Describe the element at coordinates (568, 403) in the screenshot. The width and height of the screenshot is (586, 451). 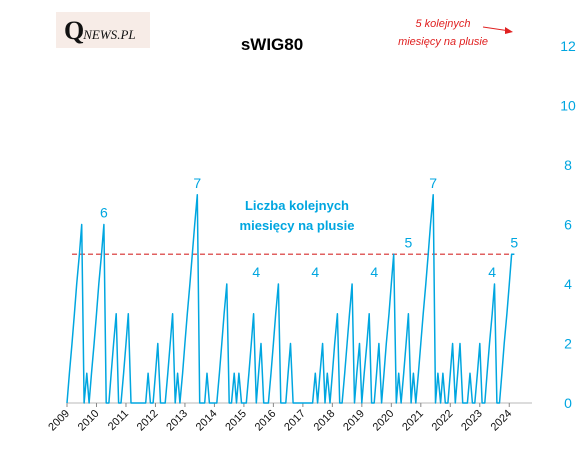
I see `right-axis-tick-label: 0` at that location.